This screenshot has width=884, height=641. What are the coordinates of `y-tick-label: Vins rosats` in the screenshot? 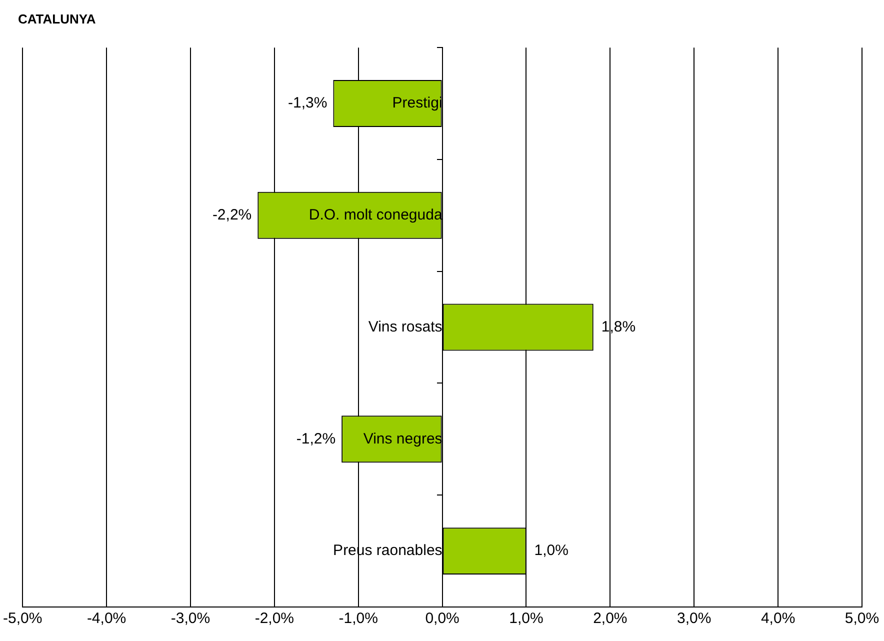 It's located at (405, 327).